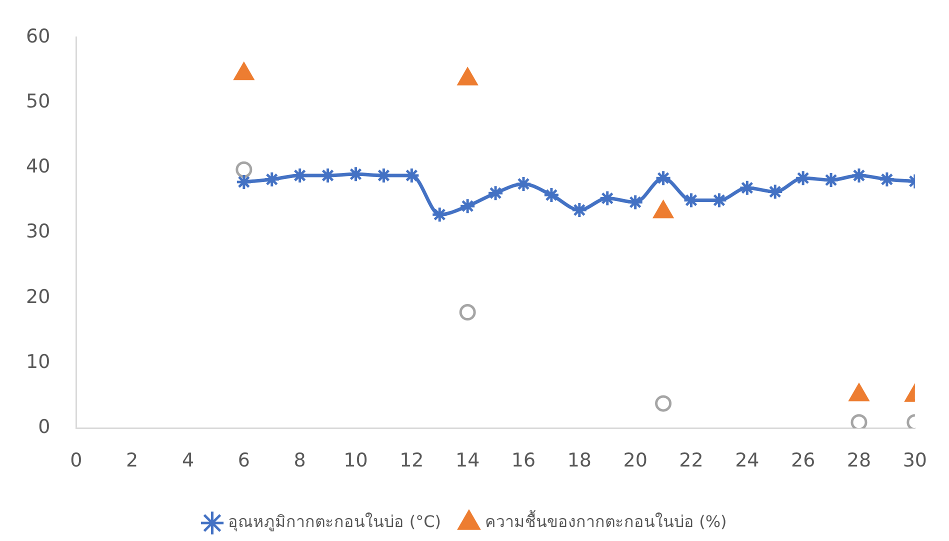 Image resolution: width=949 pixels, height=541 pixels. What do you see at coordinates (803, 461) in the screenshot?
I see `x-tick-label: 26` at bounding box center [803, 461].